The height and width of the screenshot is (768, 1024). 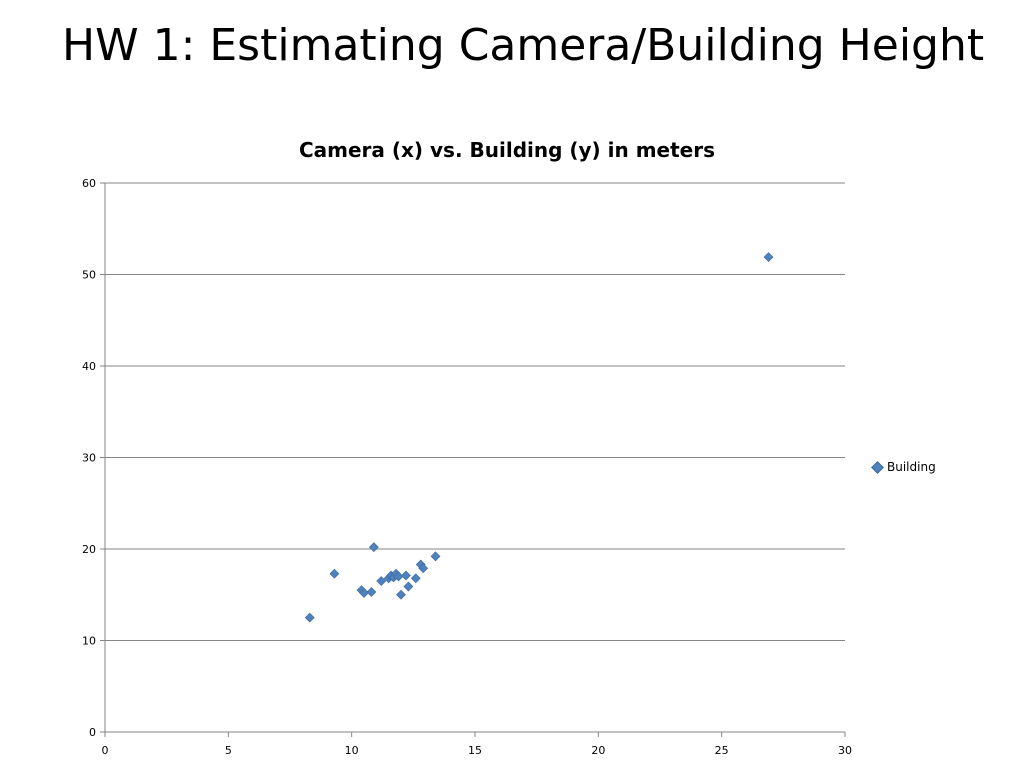 I want to click on x-tick-label-25: 25, so click(x=722, y=750).